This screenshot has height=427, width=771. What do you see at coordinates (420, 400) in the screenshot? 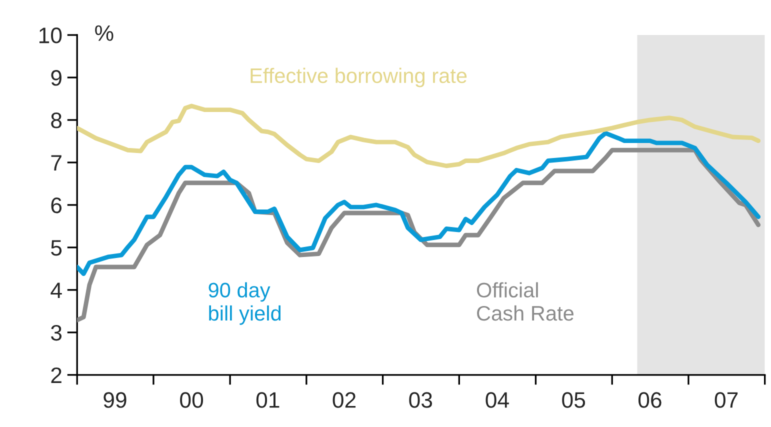
I see `x-tick-label: 03` at bounding box center [420, 400].